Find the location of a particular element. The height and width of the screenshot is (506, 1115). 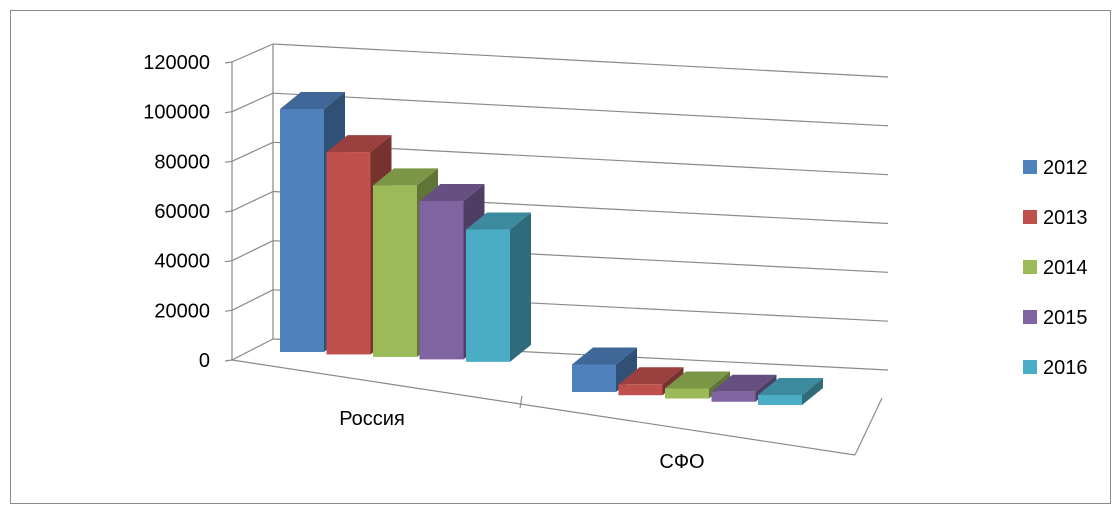

legend: 2012 2013 2014 2015 2016 is located at coordinates (1055, 268).